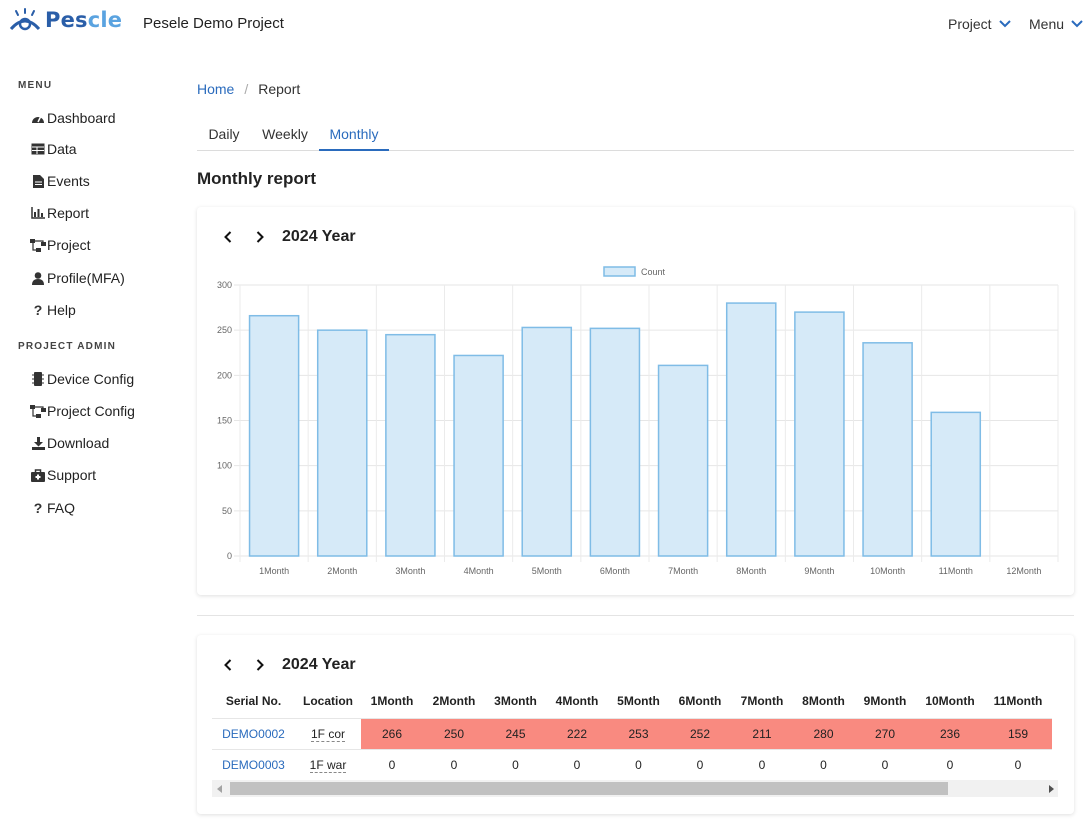 The height and width of the screenshot is (829, 1088). I want to click on x-tick-label: 12Month, so click(1023, 571).